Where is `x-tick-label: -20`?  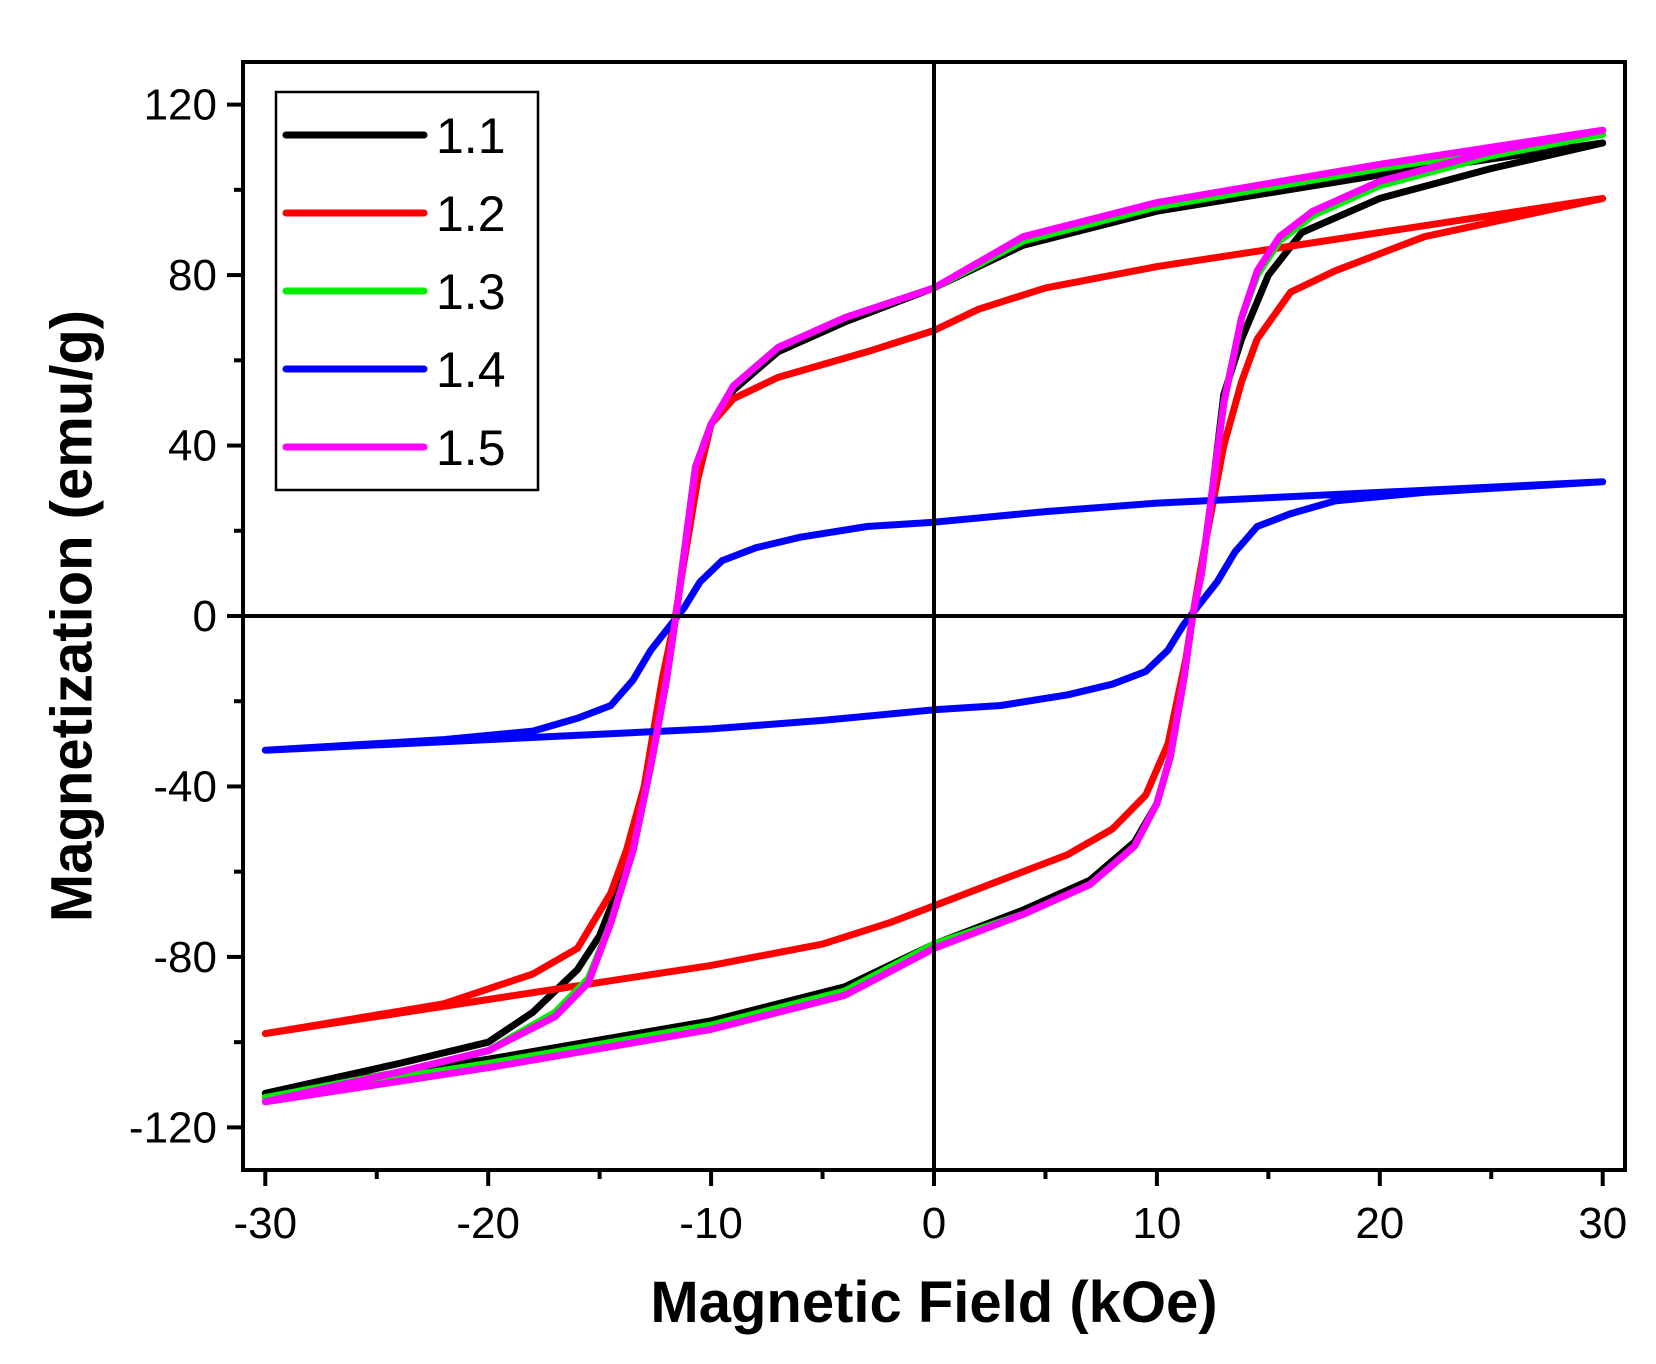
x-tick-label: -20 is located at coordinates (488, 1223).